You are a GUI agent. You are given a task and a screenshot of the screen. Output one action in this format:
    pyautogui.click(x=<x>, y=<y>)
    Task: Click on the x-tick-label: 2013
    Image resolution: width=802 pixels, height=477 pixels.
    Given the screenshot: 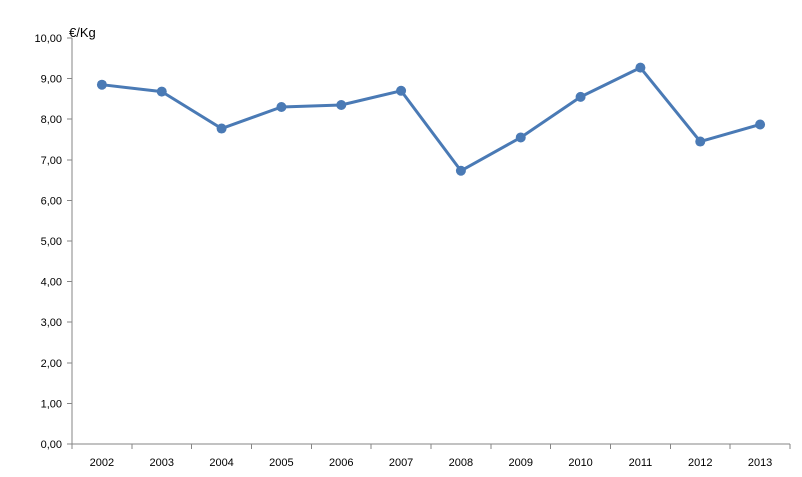 What is the action you would take?
    pyautogui.click(x=760, y=463)
    